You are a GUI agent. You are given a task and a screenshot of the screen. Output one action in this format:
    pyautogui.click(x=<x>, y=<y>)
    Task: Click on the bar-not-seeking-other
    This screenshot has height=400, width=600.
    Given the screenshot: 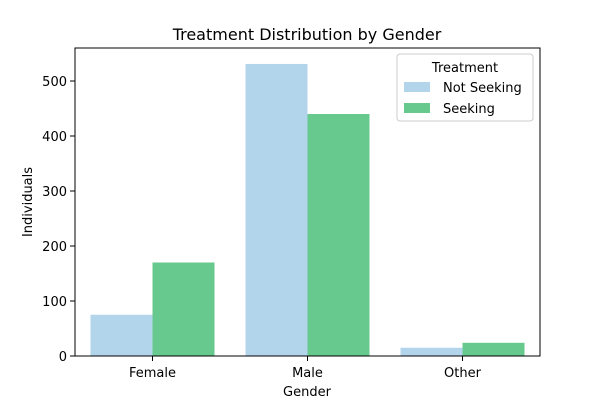 What is the action you would take?
    pyautogui.click(x=431, y=351)
    